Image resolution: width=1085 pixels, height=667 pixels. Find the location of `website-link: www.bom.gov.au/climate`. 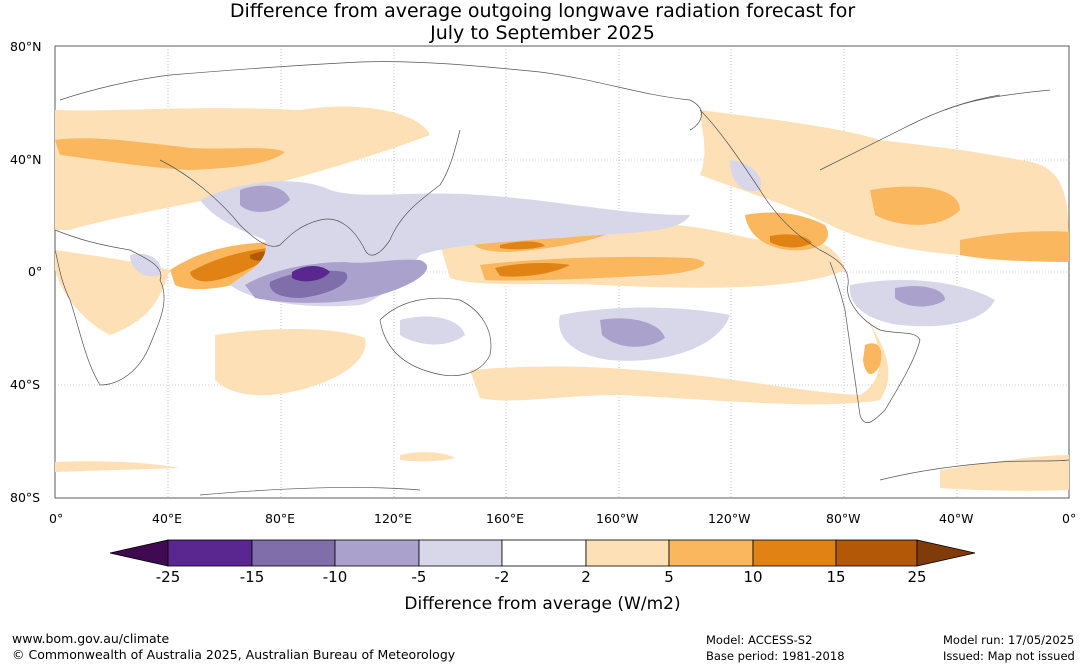

website-link: www.bom.gov.au/climate is located at coordinates (91, 638).